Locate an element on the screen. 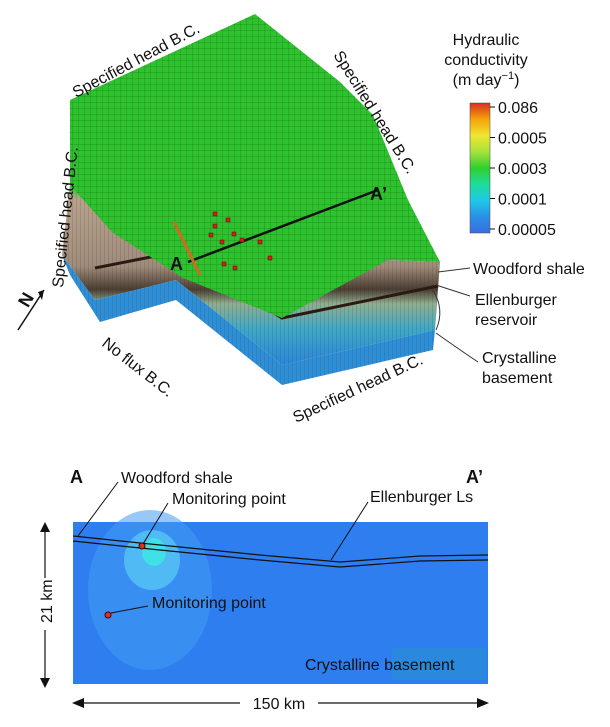 The image size is (610, 727). section-start-label: A is located at coordinates (176, 264).